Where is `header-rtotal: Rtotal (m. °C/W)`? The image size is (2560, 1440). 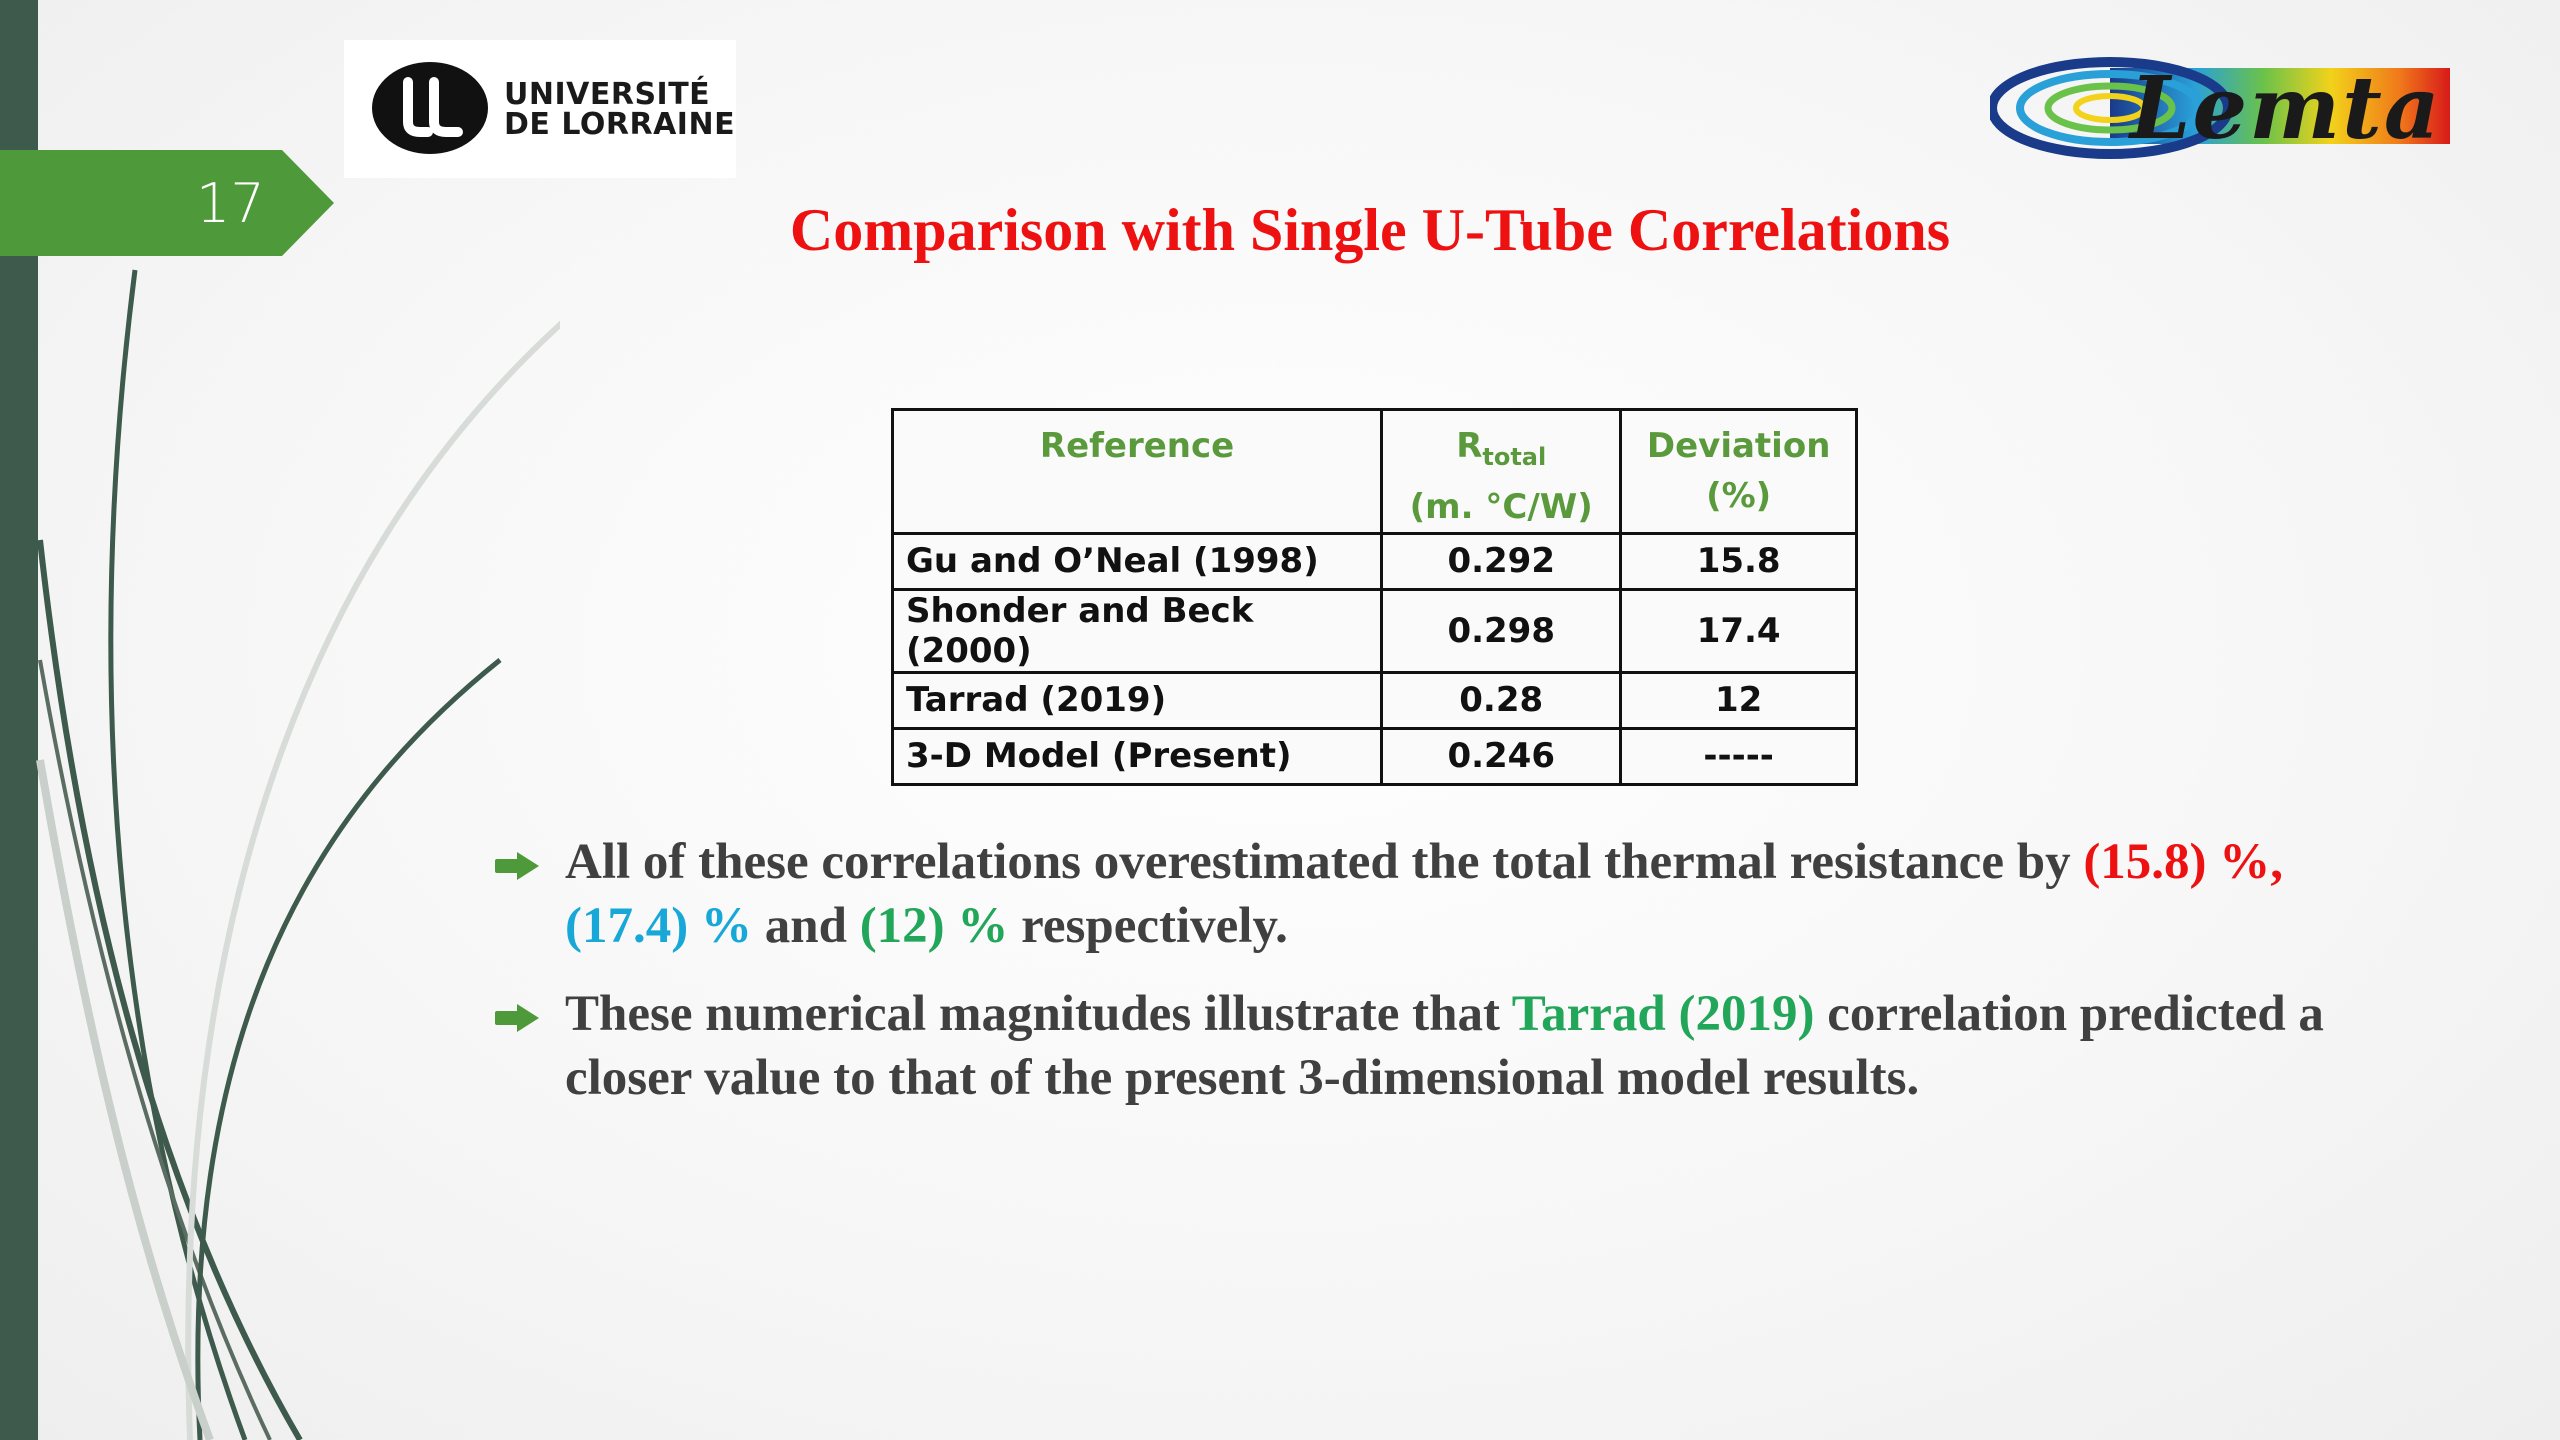 header-rtotal: Rtotal (m. °C/W) is located at coordinates (1501, 471).